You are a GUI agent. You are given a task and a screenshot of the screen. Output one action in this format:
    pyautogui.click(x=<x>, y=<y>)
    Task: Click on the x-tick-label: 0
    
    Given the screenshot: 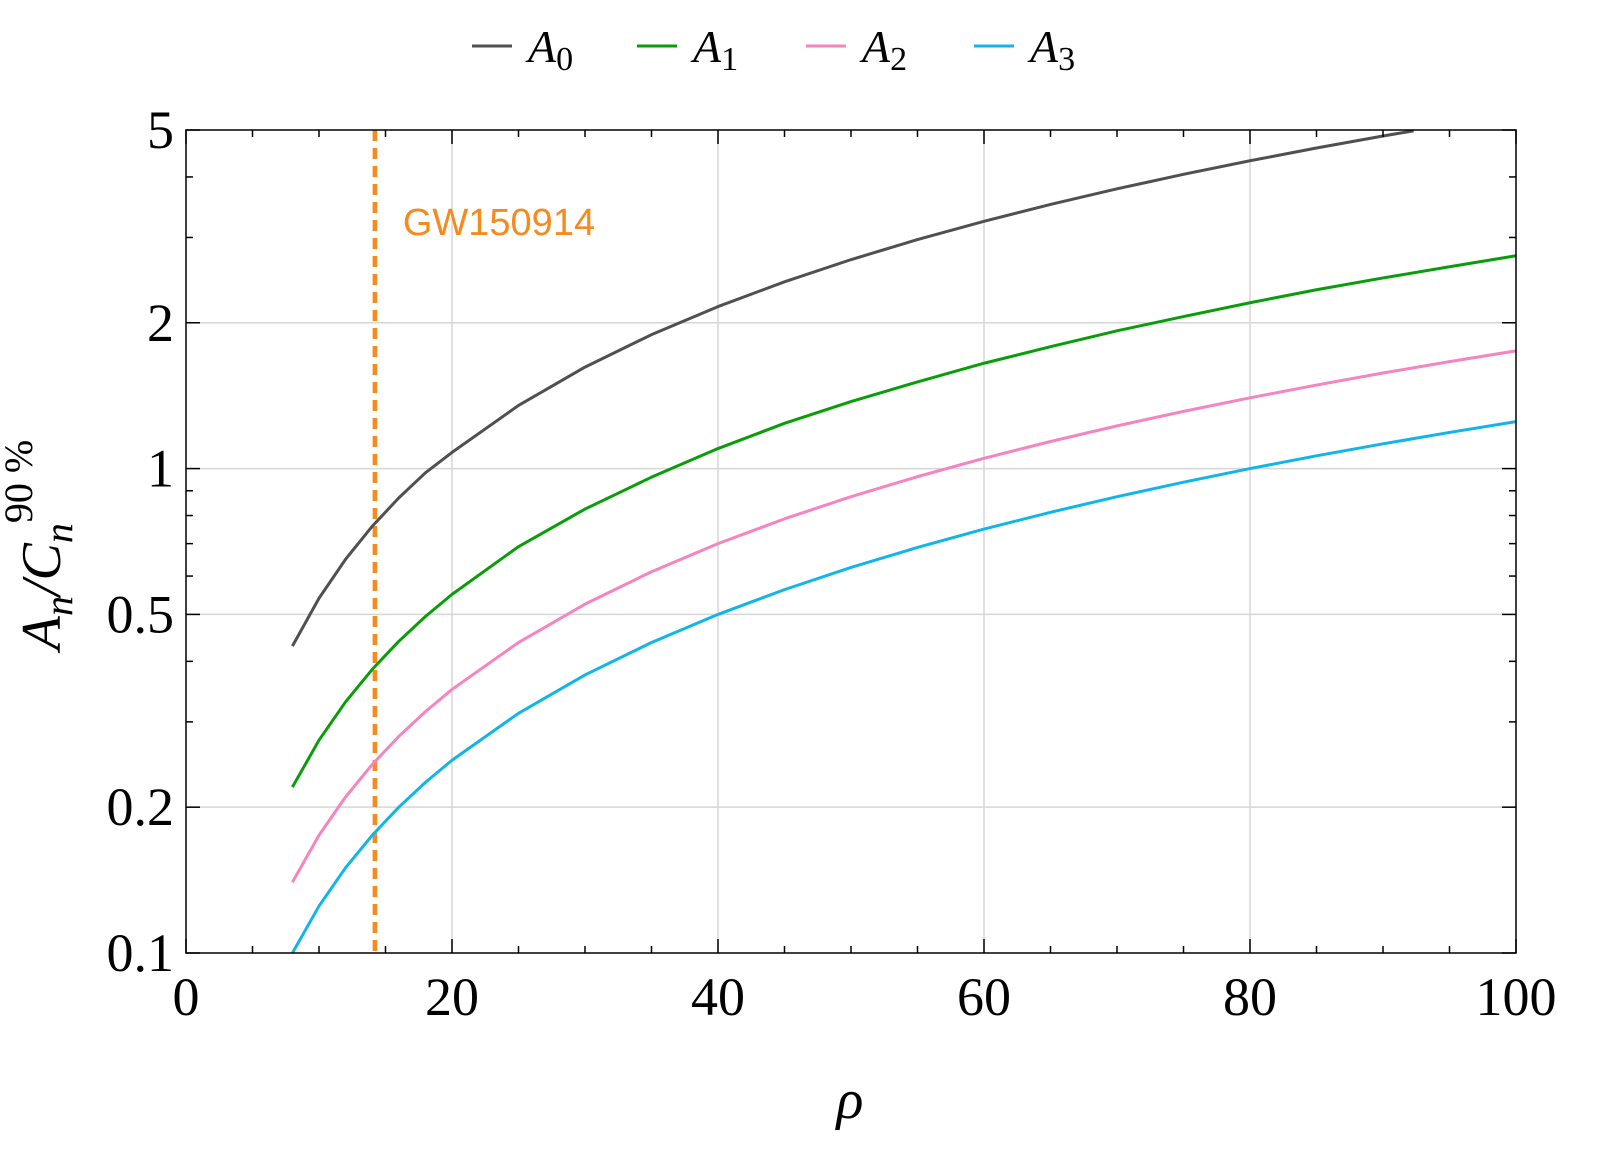 What is the action you would take?
    pyautogui.click(x=186, y=997)
    